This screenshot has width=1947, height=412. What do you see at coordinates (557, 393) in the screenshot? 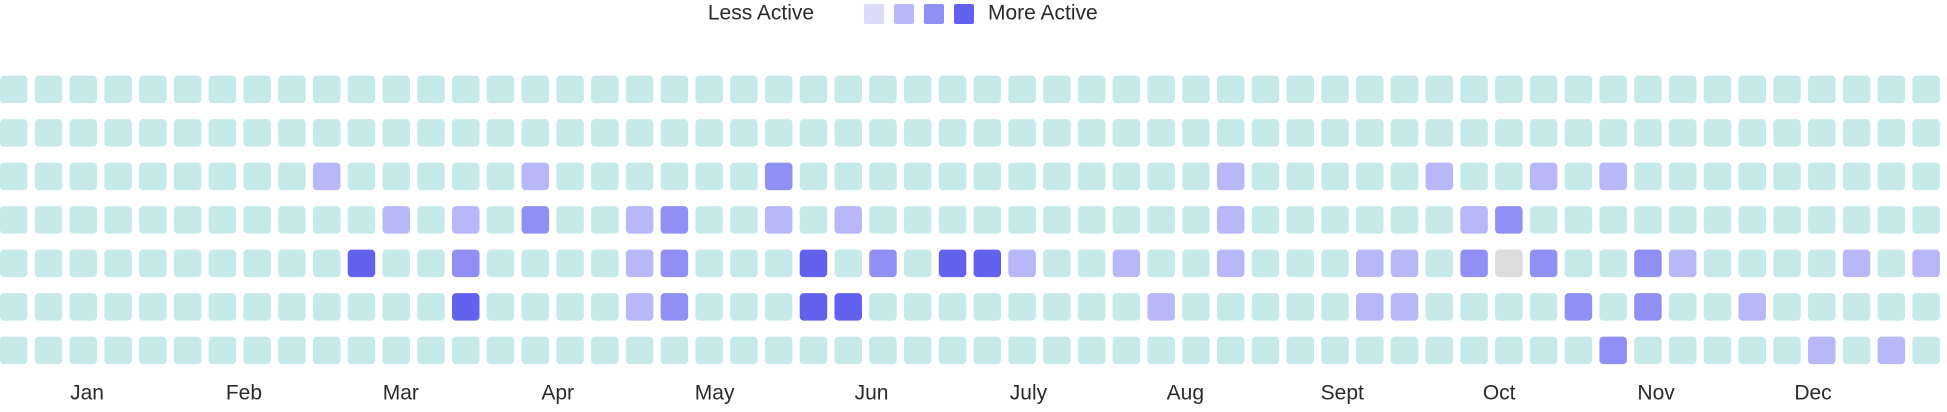
I see `month-label: Apr` at bounding box center [557, 393].